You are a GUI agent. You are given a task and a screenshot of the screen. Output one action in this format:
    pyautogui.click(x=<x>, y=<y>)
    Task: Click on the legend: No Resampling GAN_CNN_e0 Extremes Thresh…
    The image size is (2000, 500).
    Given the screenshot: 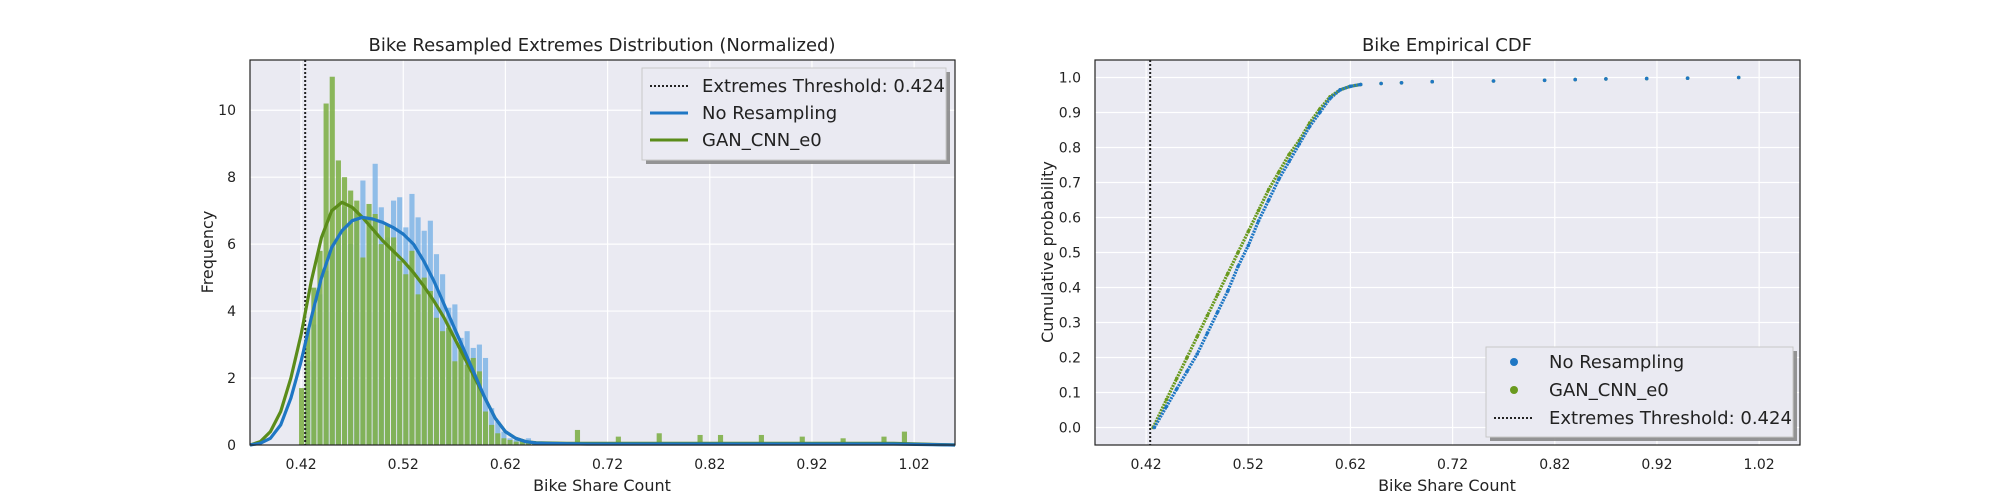 What is the action you would take?
    pyautogui.click(x=1641, y=393)
    